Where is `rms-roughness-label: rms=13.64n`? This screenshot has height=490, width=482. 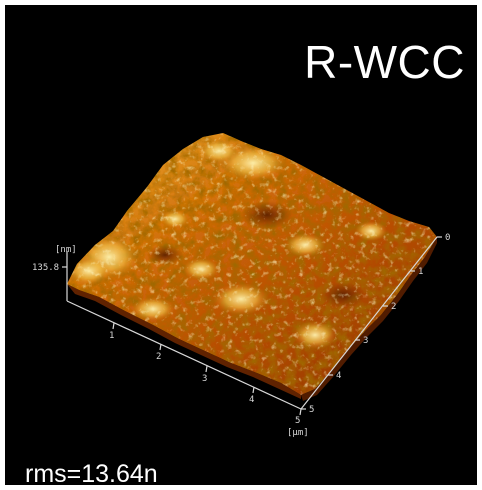
rms-roughness-label: rms=13.64n is located at coordinates (91, 473).